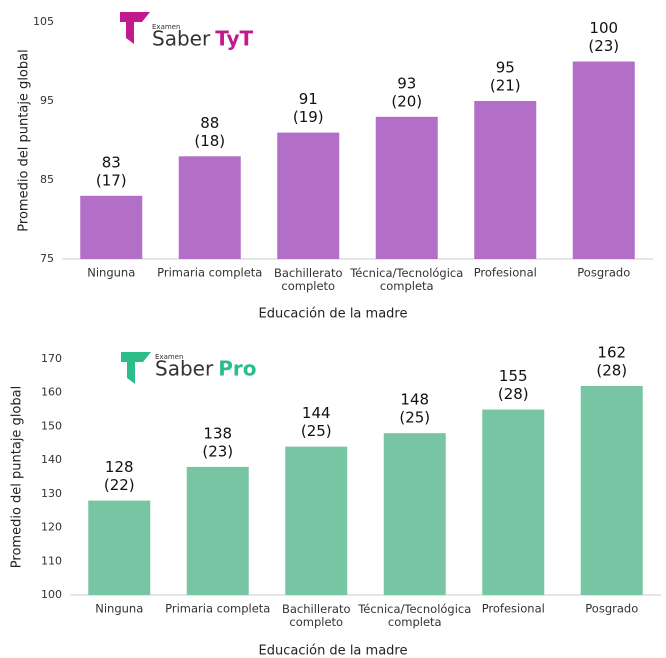 This screenshot has height=658, width=666. Describe the element at coordinates (51, 527) in the screenshot. I see `y-tick-label: 120` at that location.